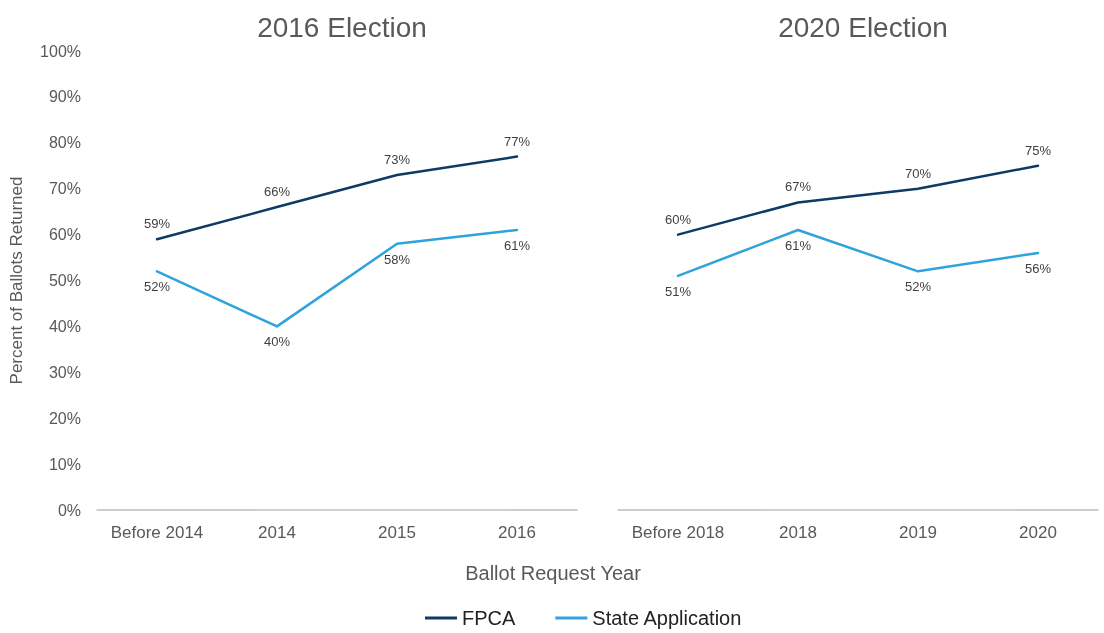 Image resolution: width=1104 pixels, height=633 pixels. Describe the element at coordinates (397, 532) in the screenshot. I see `x-tick-label: 2015` at that location.